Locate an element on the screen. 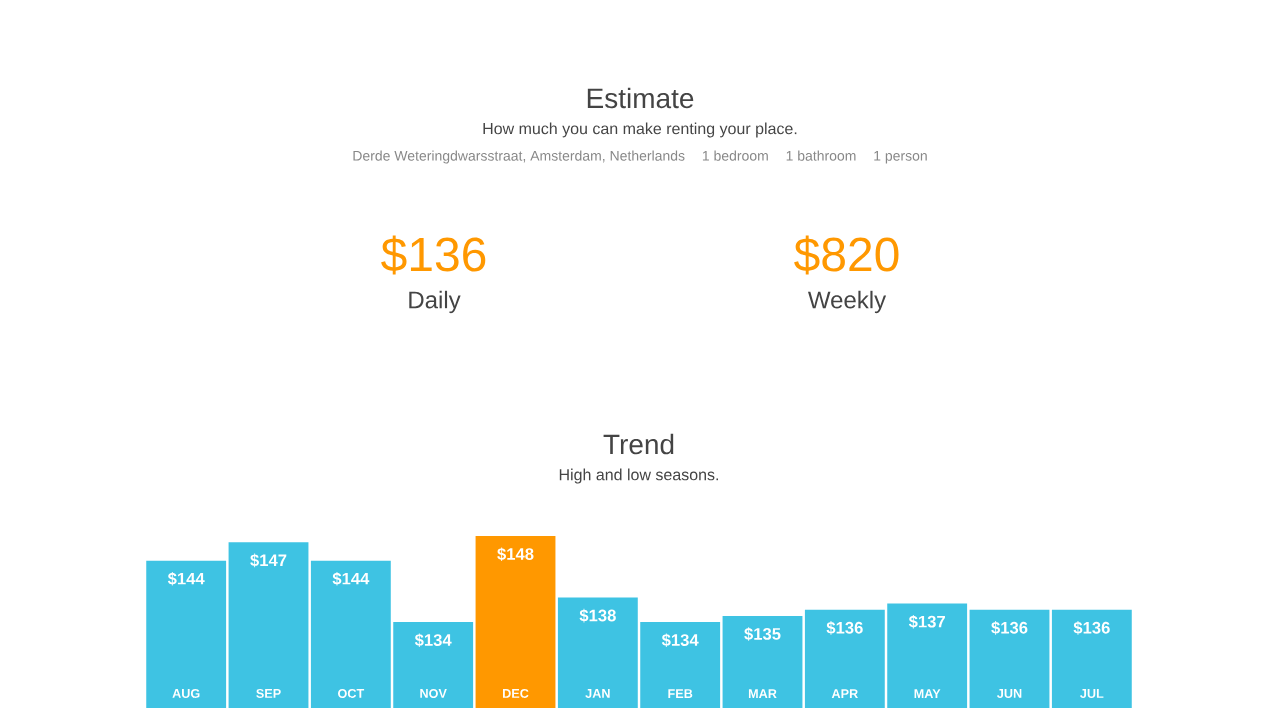  text: 1 person is located at coordinates (900, 157).